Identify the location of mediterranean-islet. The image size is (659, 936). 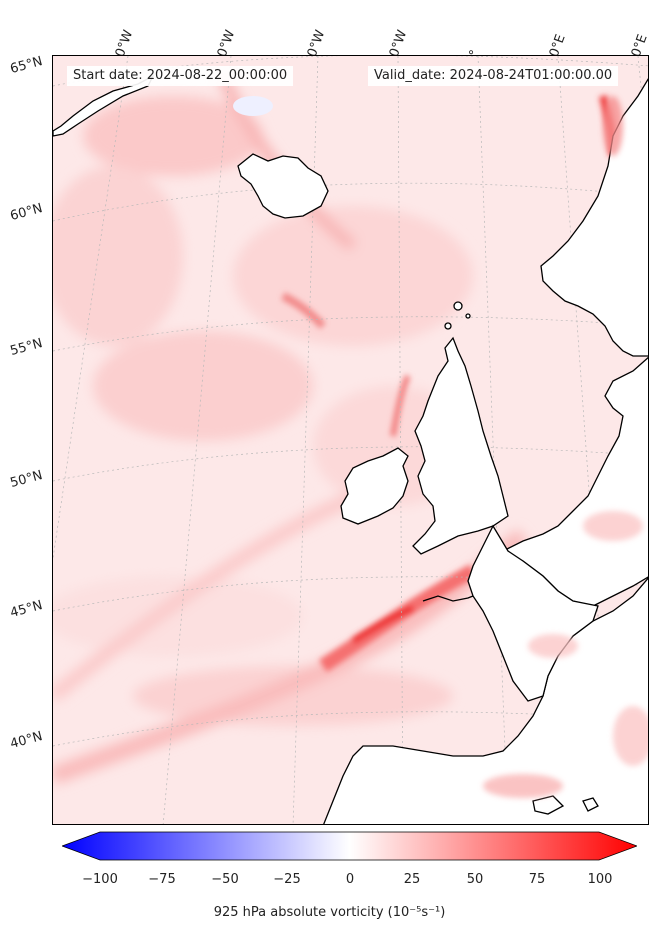
(590, 804).